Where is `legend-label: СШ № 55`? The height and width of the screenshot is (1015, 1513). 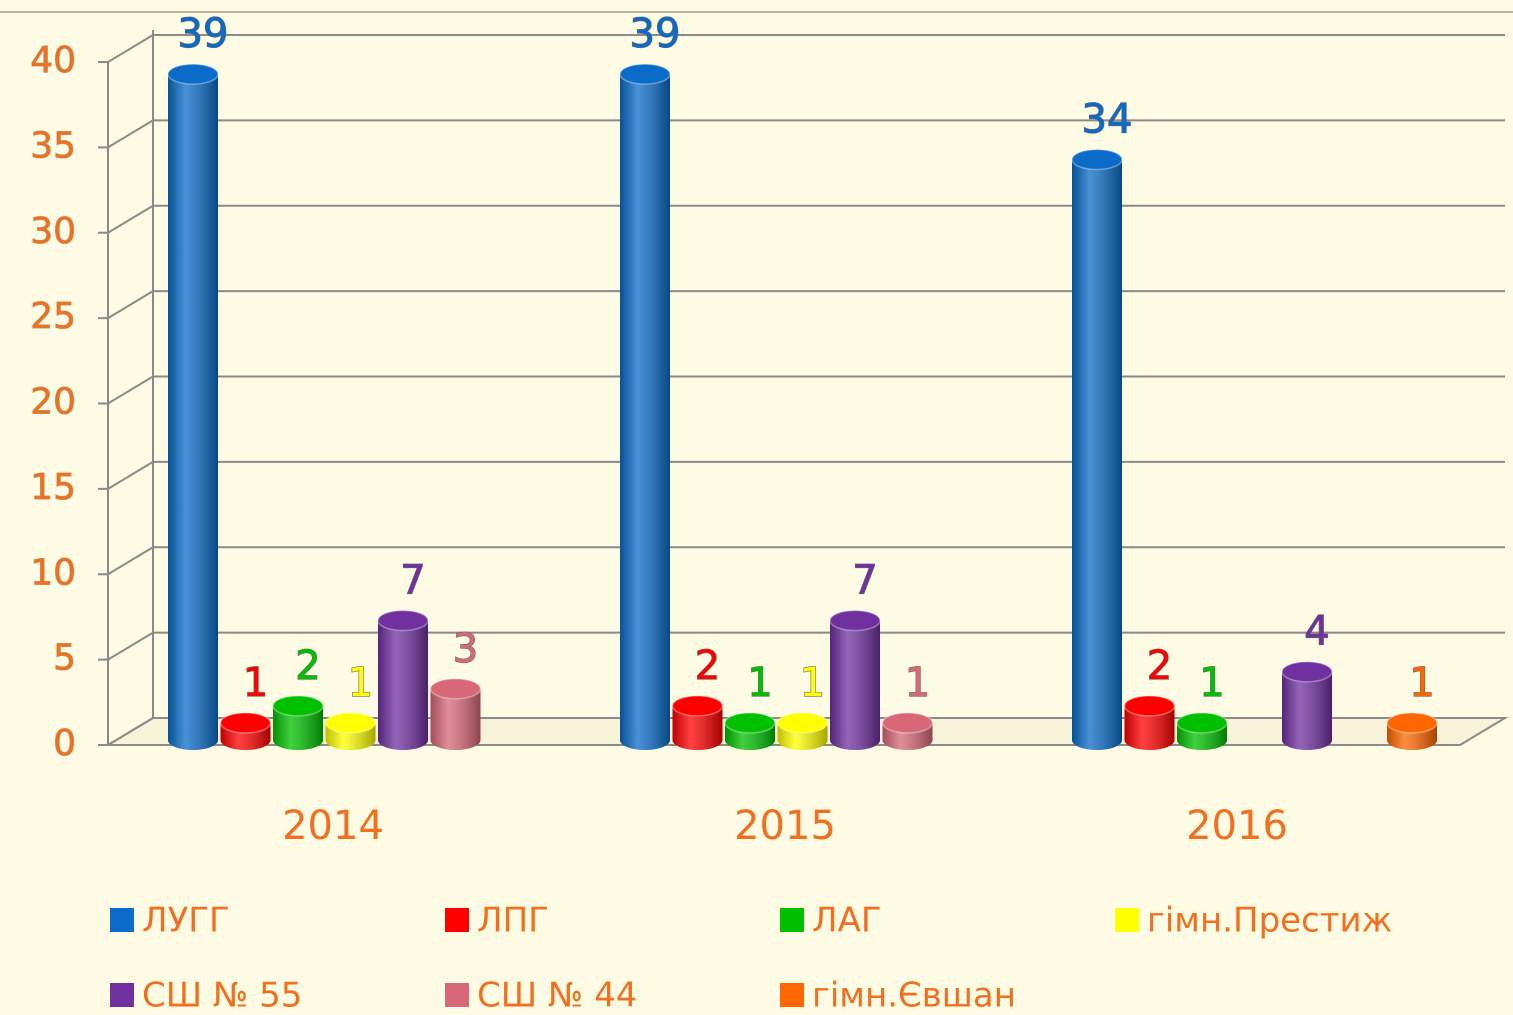
legend-label: СШ № 55 is located at coordinates (222, 995).